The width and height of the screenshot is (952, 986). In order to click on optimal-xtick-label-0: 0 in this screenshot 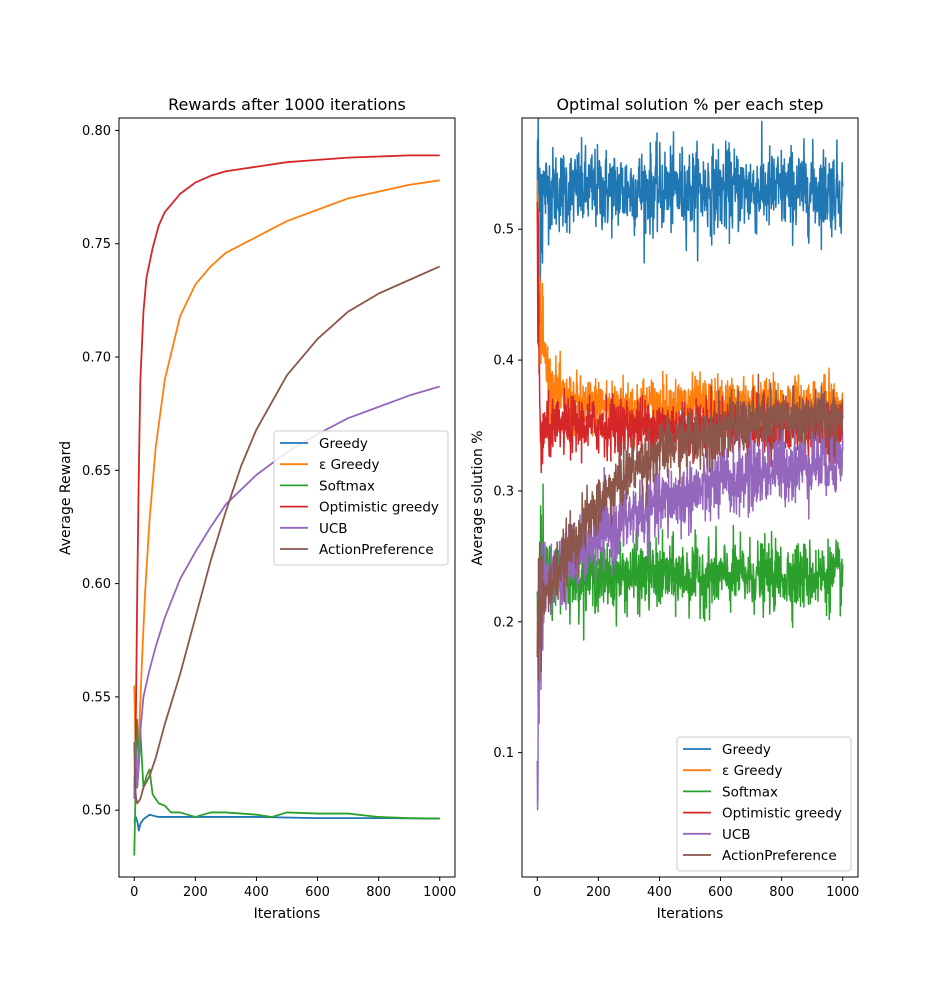, I will do `click(537, 892)`.